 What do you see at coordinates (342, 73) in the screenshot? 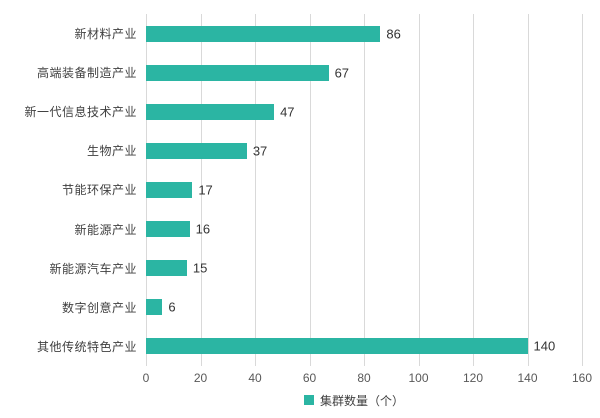
I see `value-label: 67` at bounding box center [342, 73].